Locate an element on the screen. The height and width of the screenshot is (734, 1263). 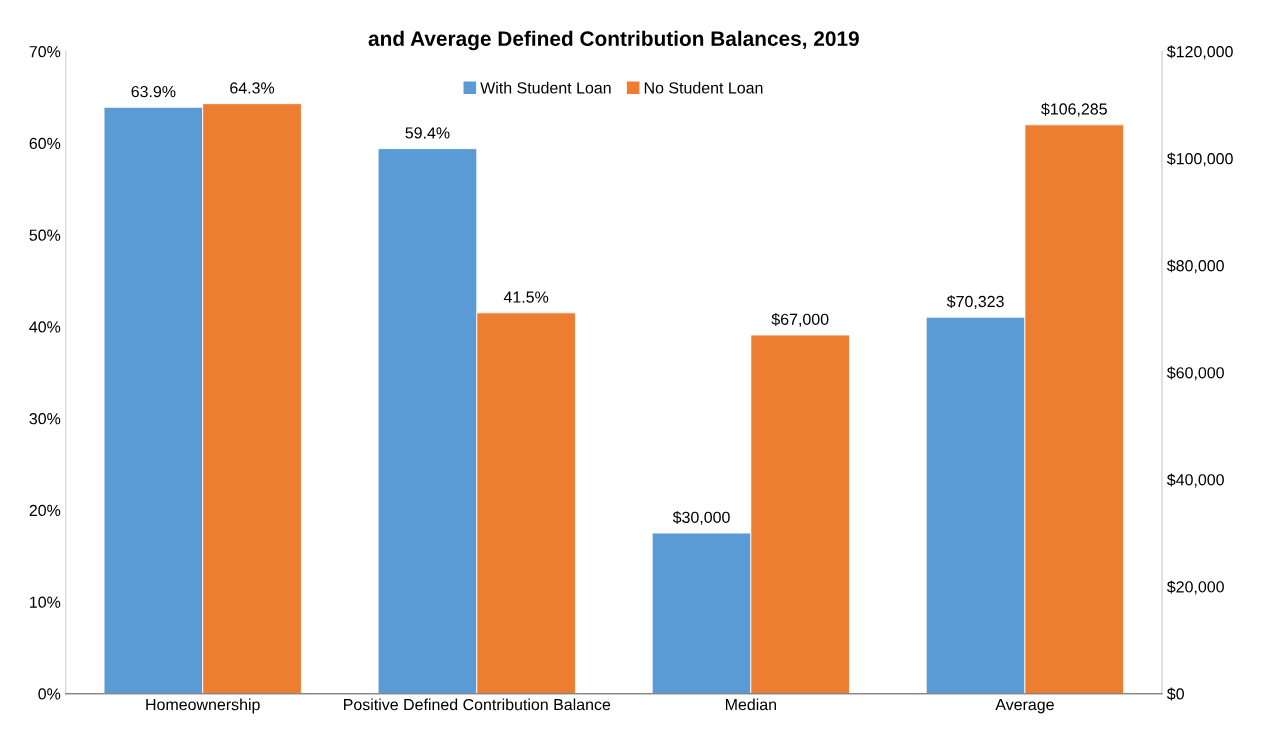
x-tick-label: Homeownership is located at coordinates (203, 706).